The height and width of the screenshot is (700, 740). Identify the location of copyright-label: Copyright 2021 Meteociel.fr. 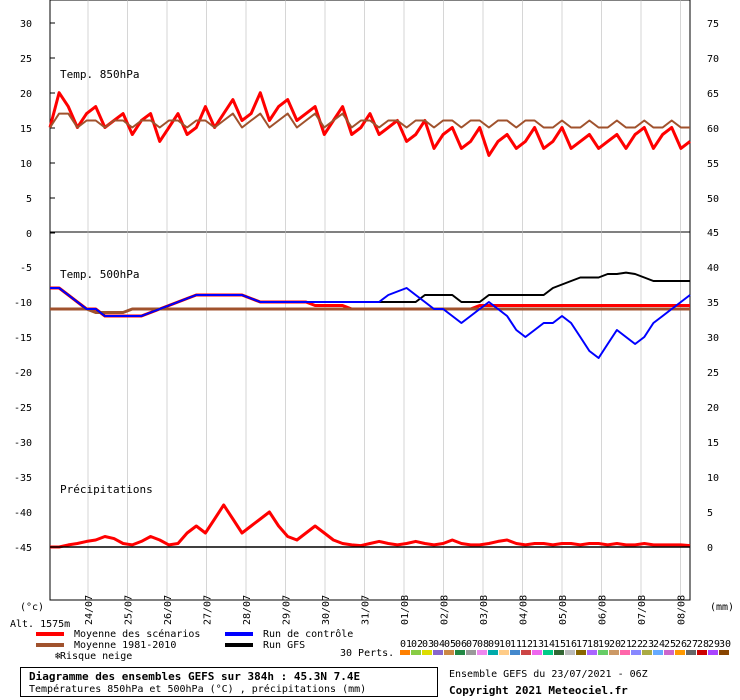
(538, 690).